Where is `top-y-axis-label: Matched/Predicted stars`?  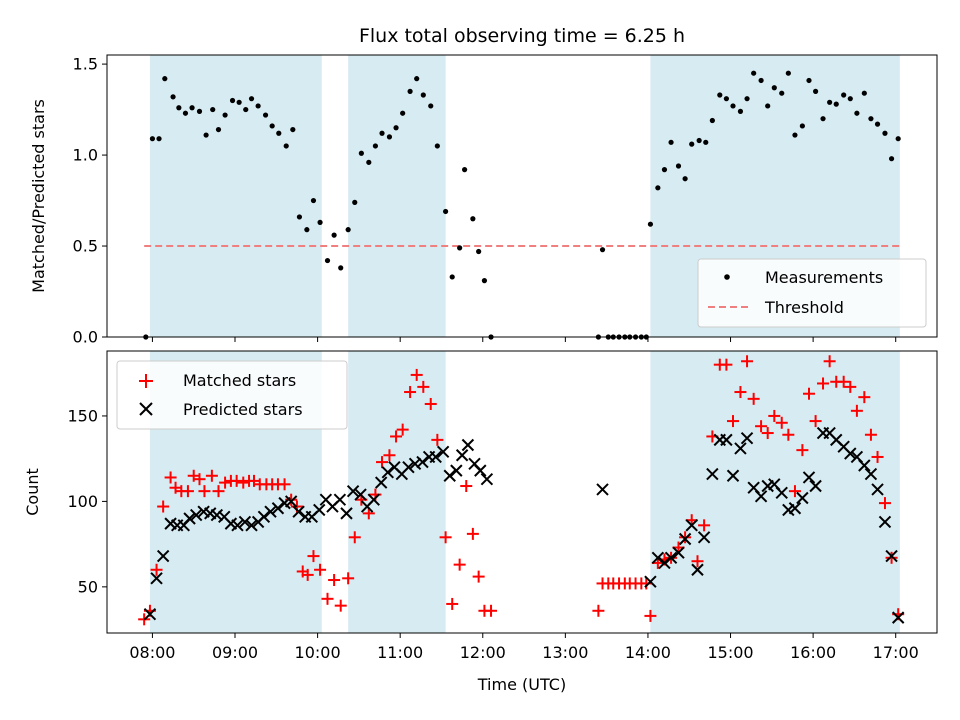
top-y-axis-label: Matched/Predicted stars is located at coordinates (38, 196).